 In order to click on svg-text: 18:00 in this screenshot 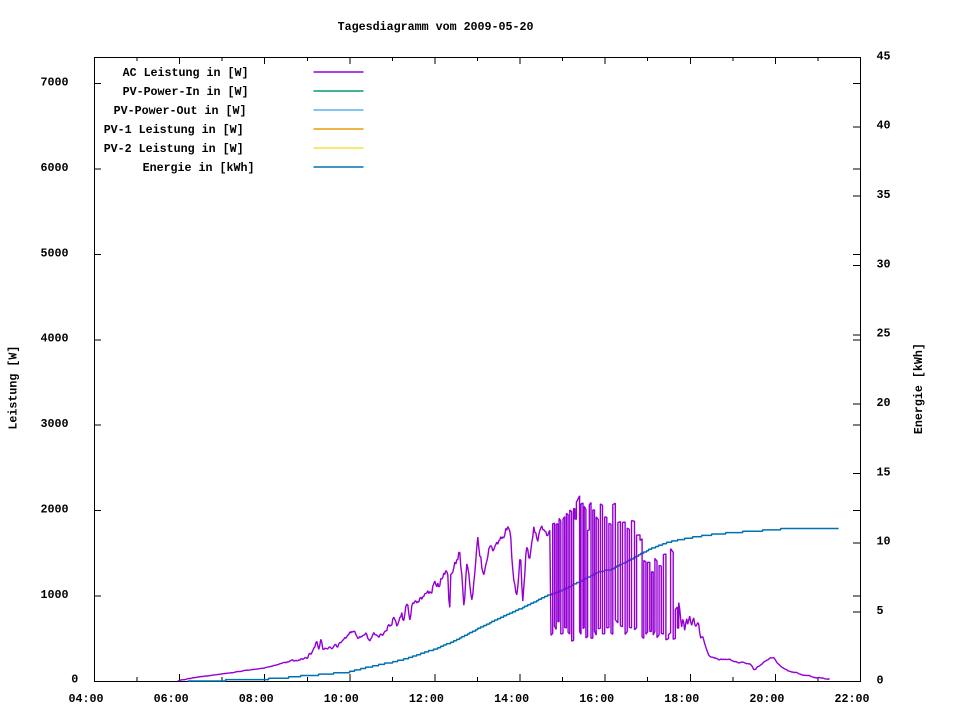, I will do `click(681, 699)`.